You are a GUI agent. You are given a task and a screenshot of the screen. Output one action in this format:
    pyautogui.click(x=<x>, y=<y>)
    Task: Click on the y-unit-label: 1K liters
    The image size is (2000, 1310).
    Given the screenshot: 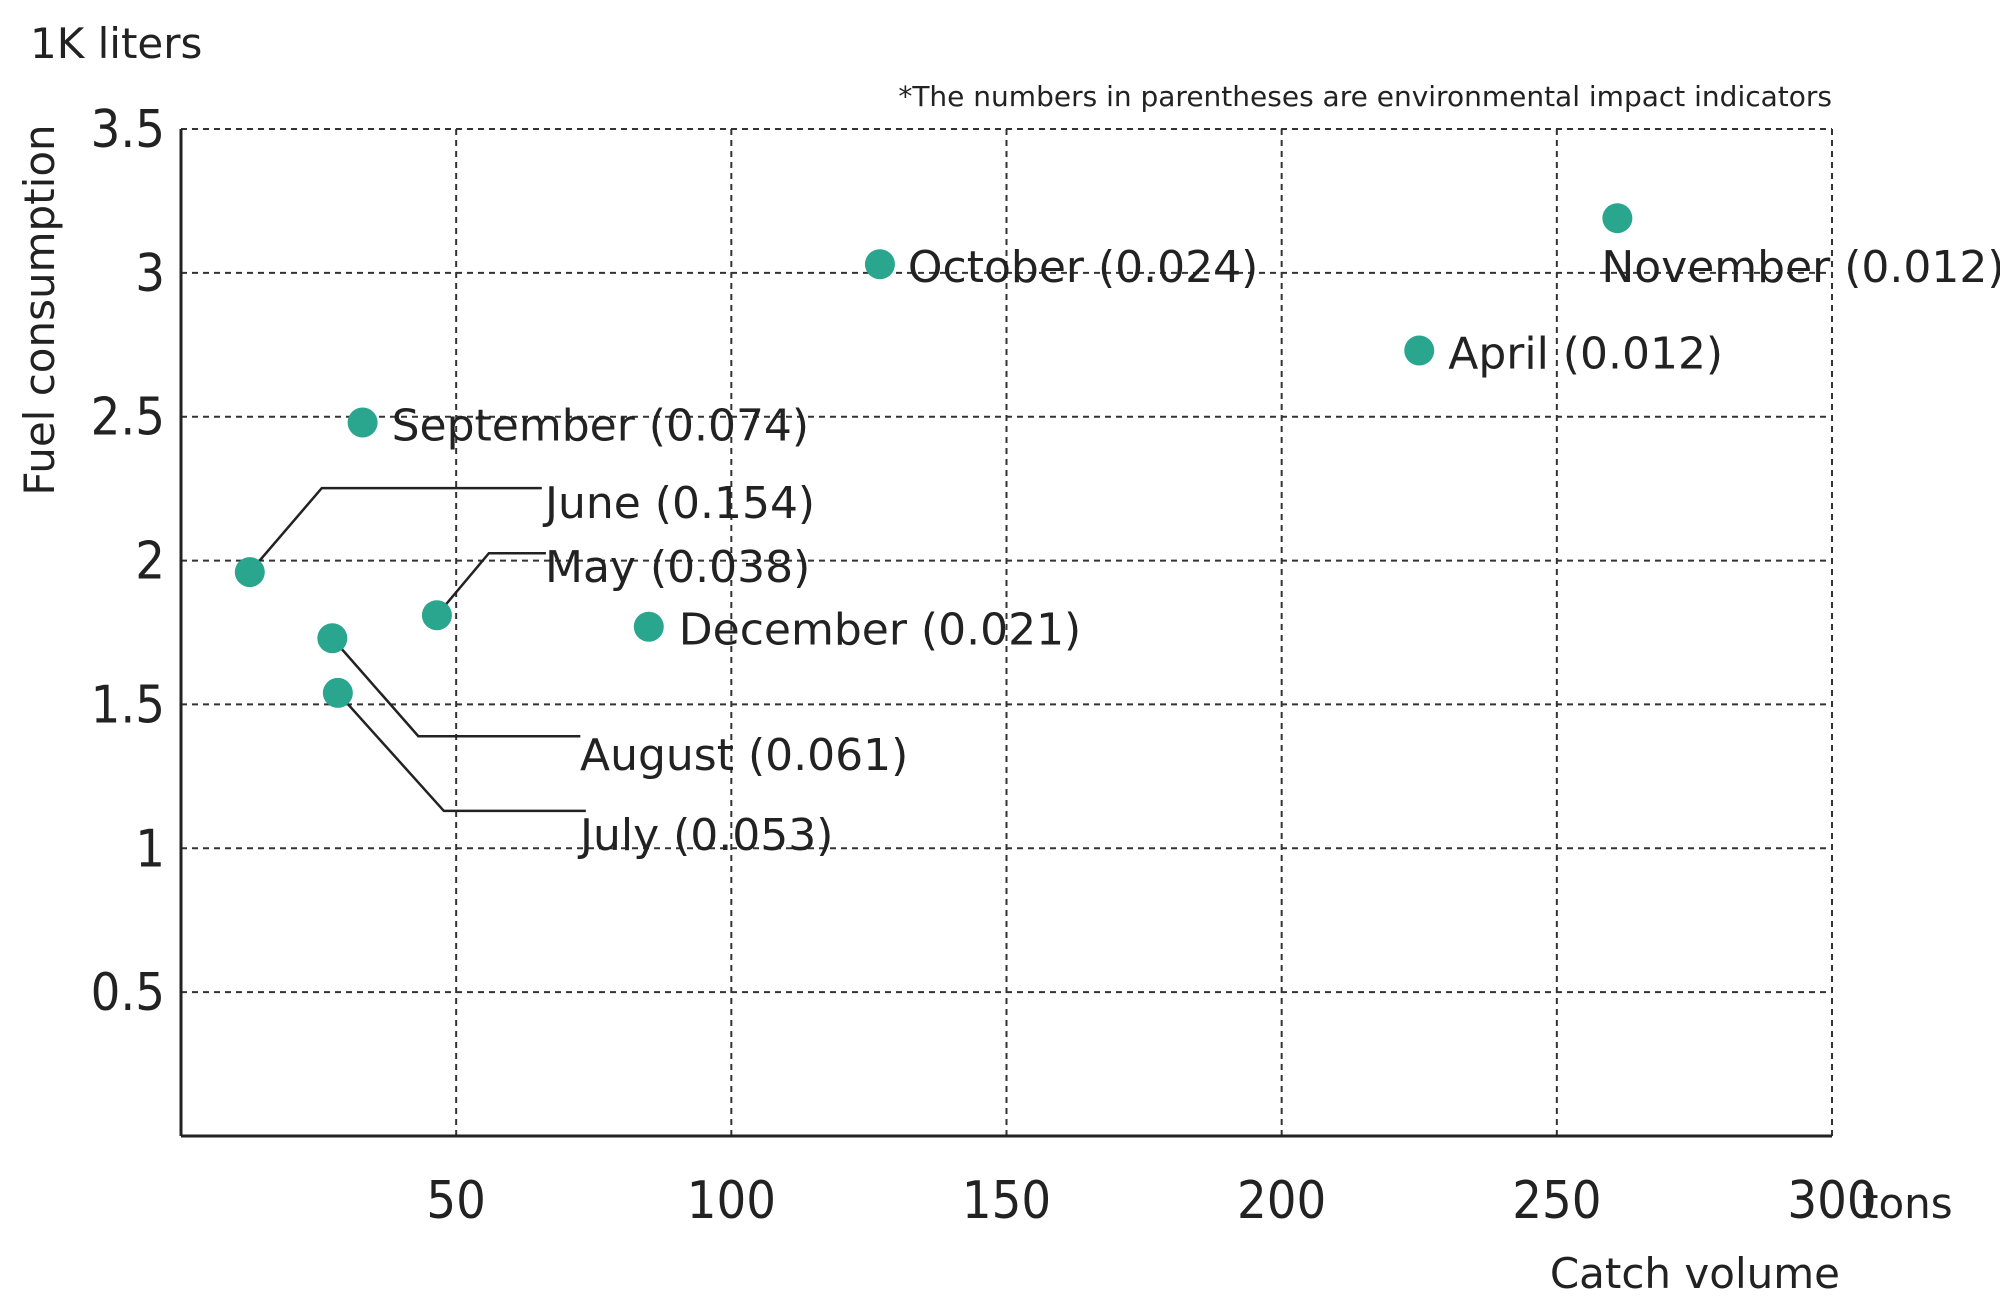 What is the action you would take?
    pyautogui.click(x=116, y=43)
    